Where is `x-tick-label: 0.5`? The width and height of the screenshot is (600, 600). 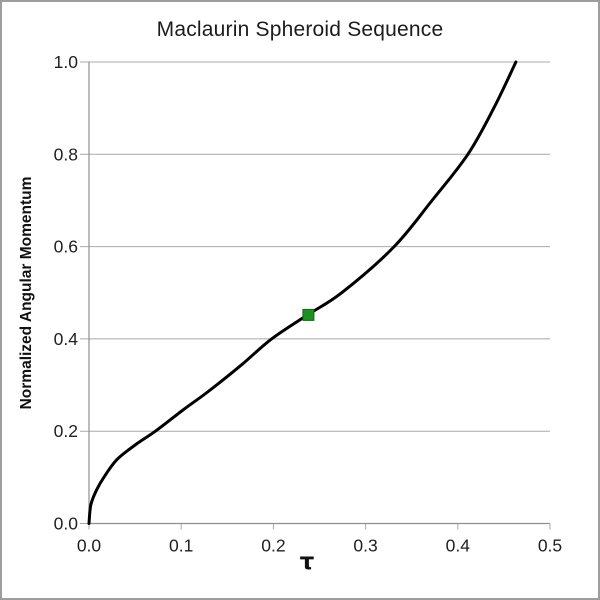 x-tick-label: 0.5 is located at coordinates (550, 546).